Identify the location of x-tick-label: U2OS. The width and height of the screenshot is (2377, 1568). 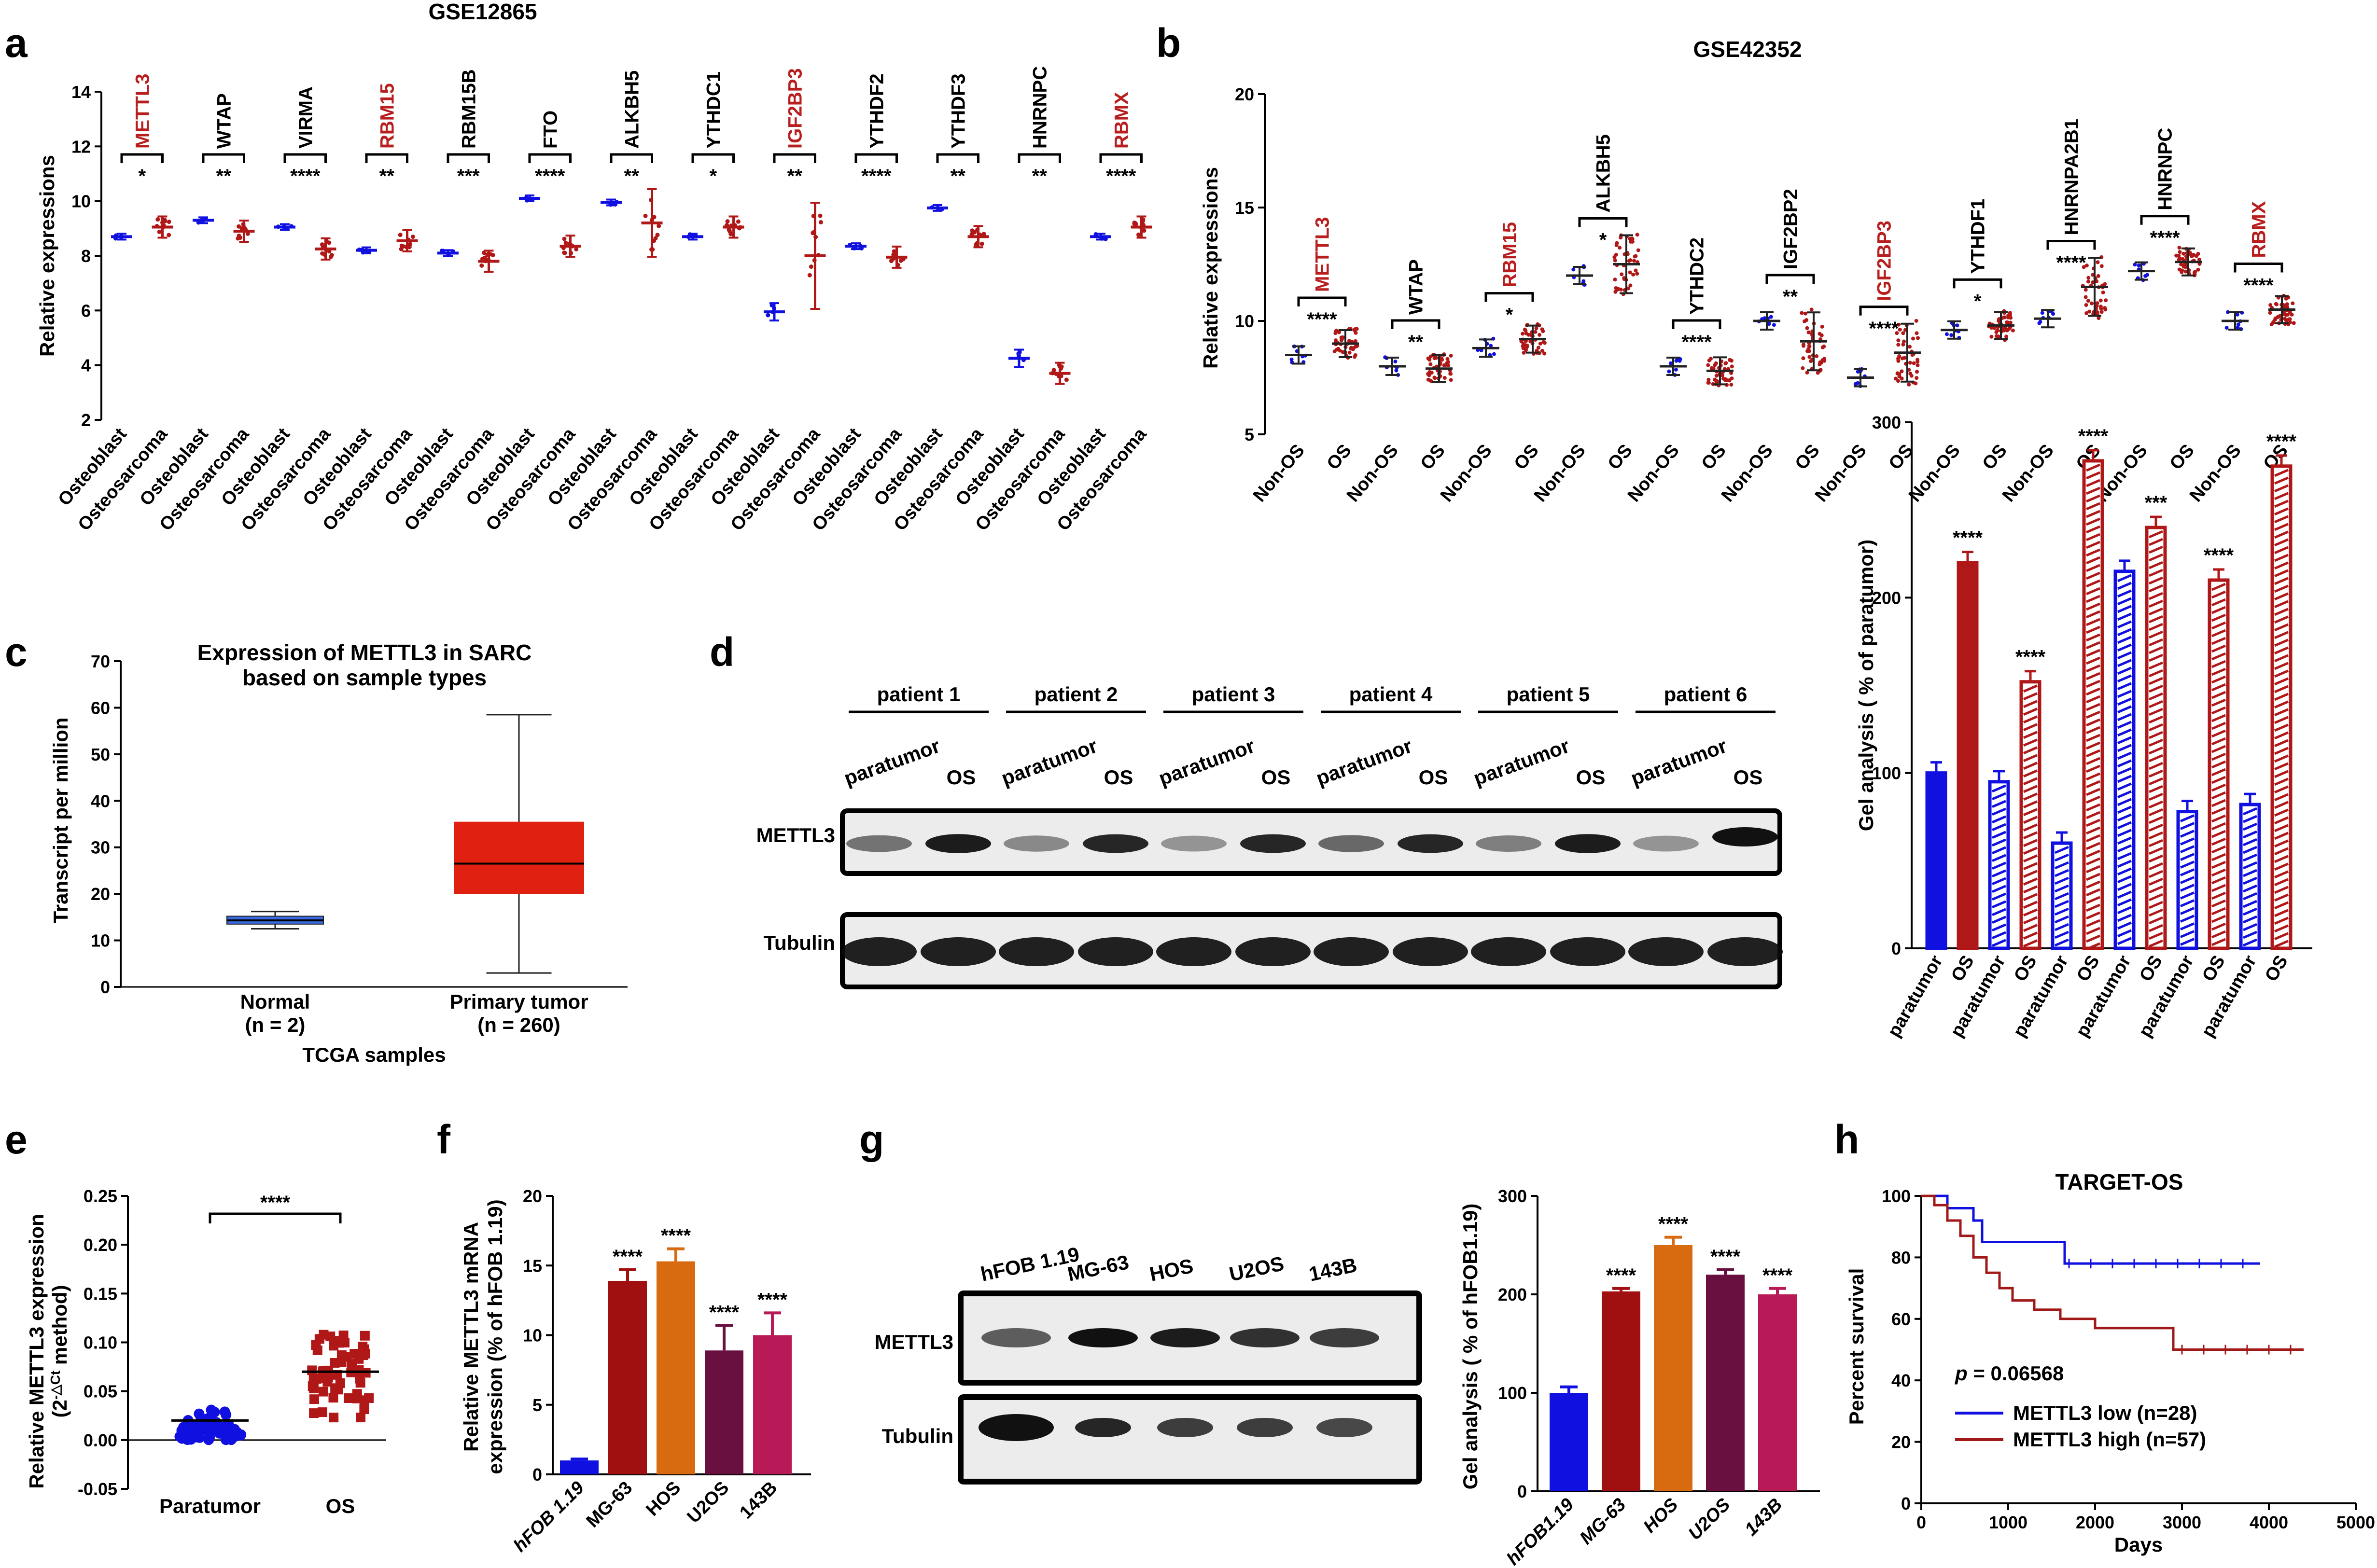
(708, 1502).